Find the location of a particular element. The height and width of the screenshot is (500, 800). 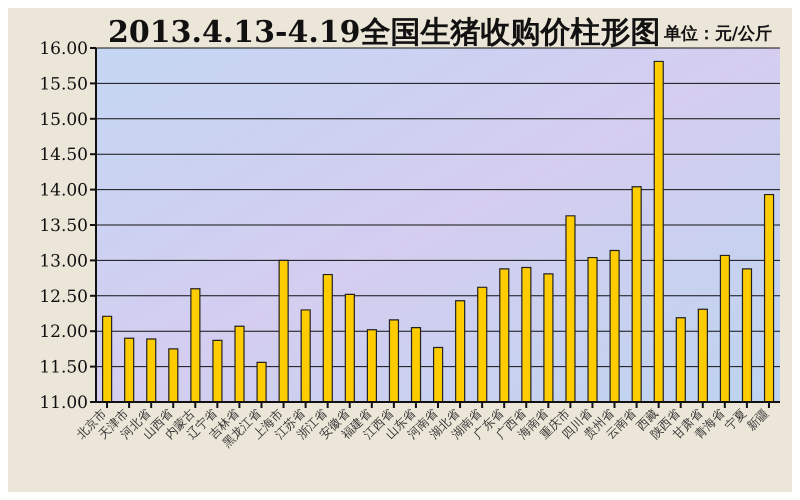

chart-title: 2013.4.13-4.19全国生猪收购价柱形图 is located at coordinates (384, 33).